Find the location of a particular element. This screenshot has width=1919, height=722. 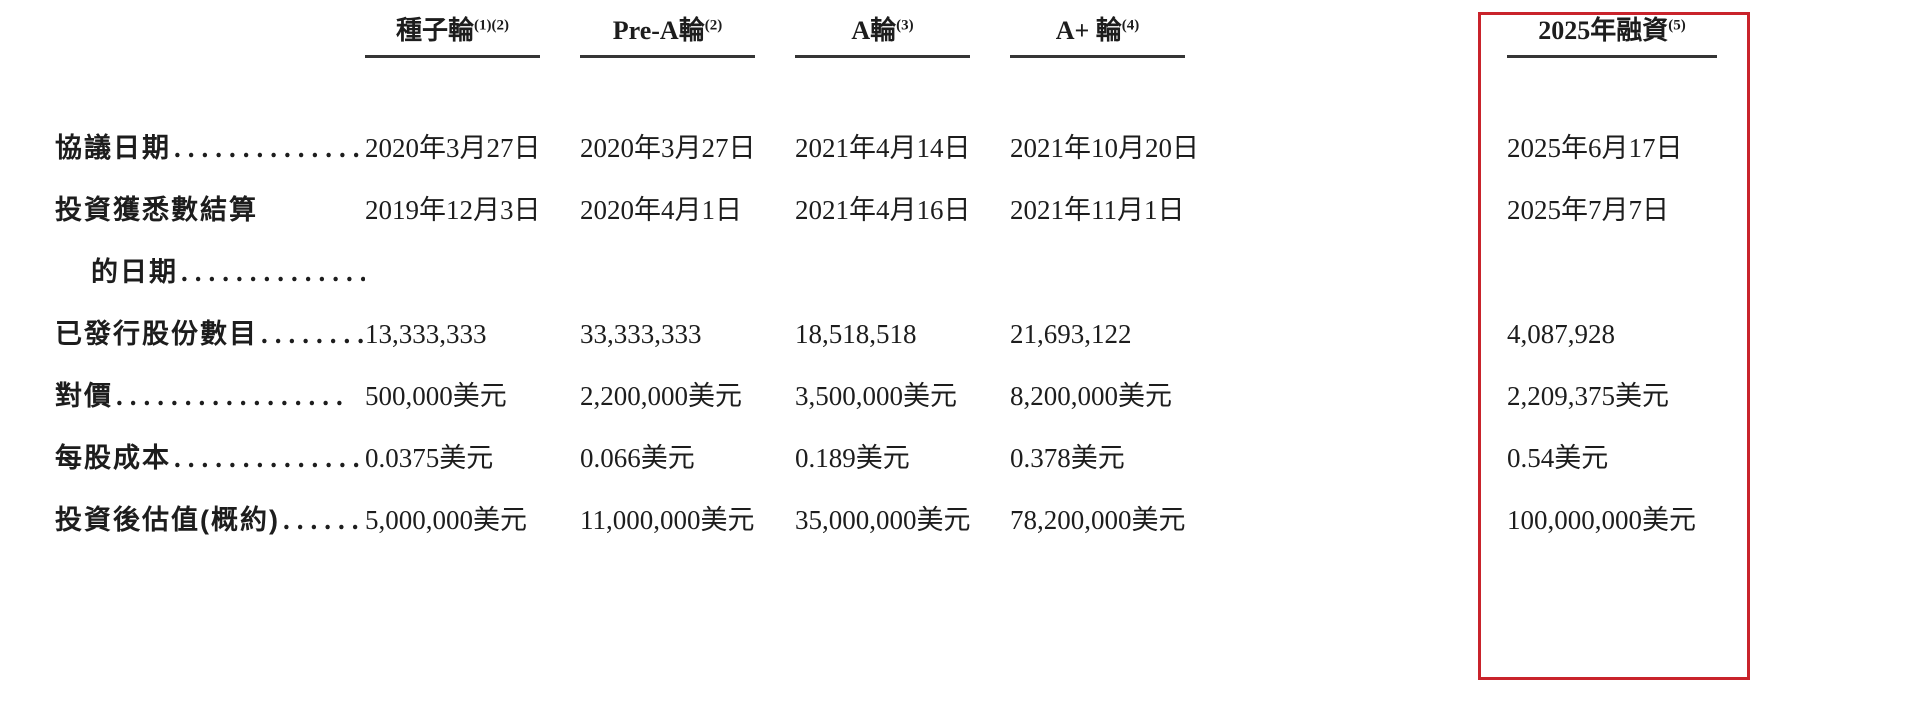

row-label-text: 對價 is located at coordinates (84, 396).